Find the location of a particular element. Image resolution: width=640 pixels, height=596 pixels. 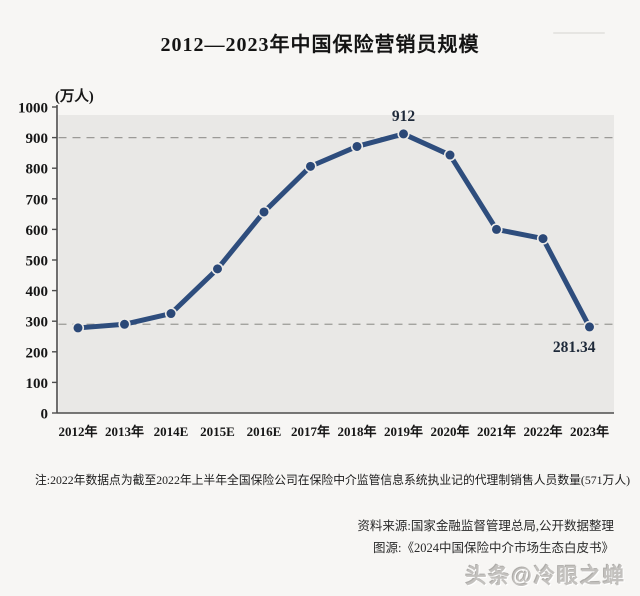

x-tick-label-2013年: 2013年 is located at coordinates (124, 431).